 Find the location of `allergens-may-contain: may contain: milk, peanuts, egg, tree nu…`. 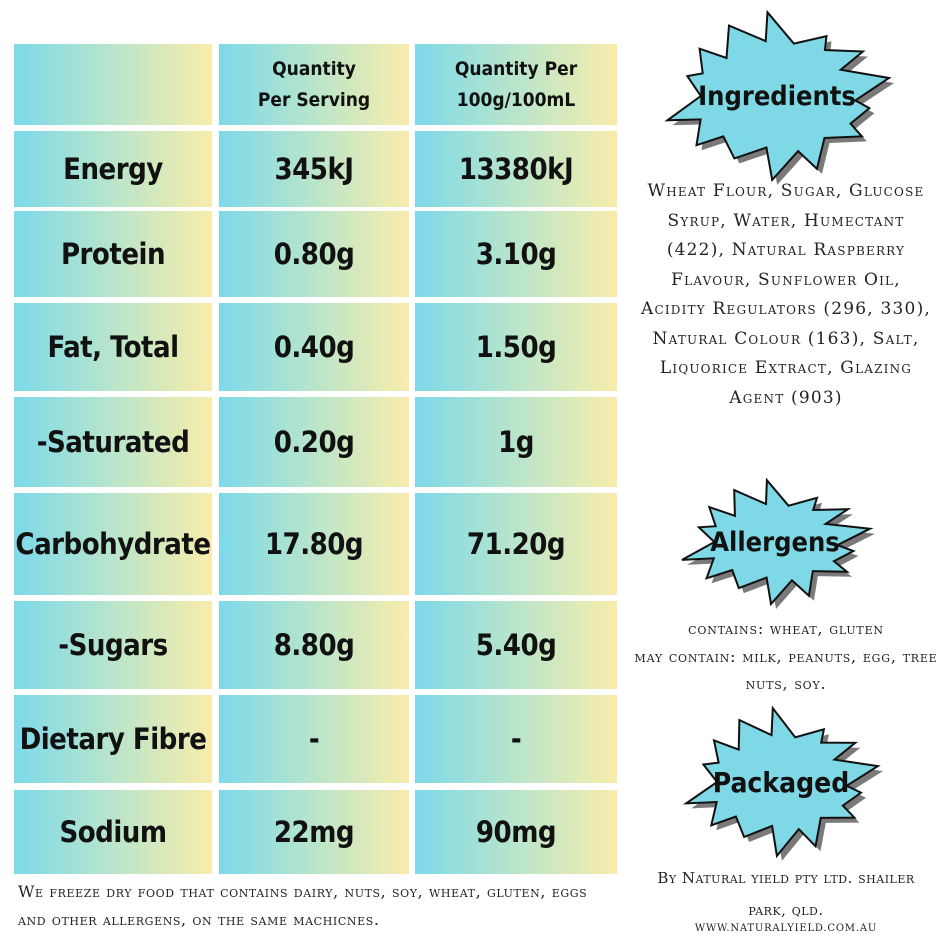

allergens-may-contain: may contain: milk, peanuts, egg, tree nu… is located at coordinates (786, 670).